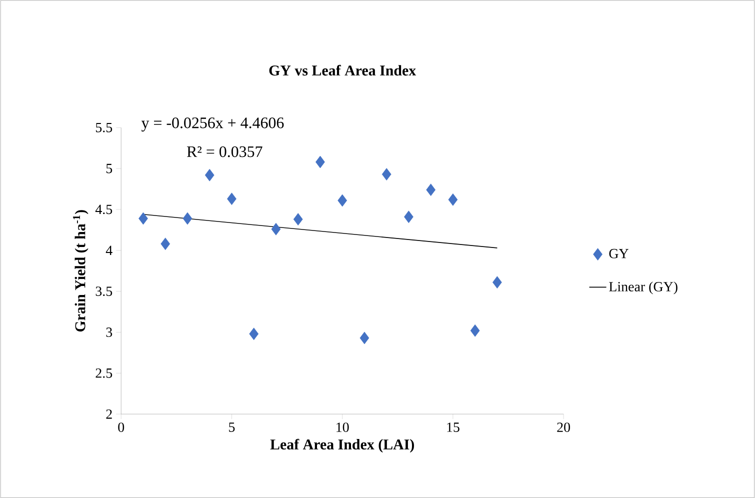  I want to click on x-axis-title: Leaf Area Index (LAI), so click(342, 445).